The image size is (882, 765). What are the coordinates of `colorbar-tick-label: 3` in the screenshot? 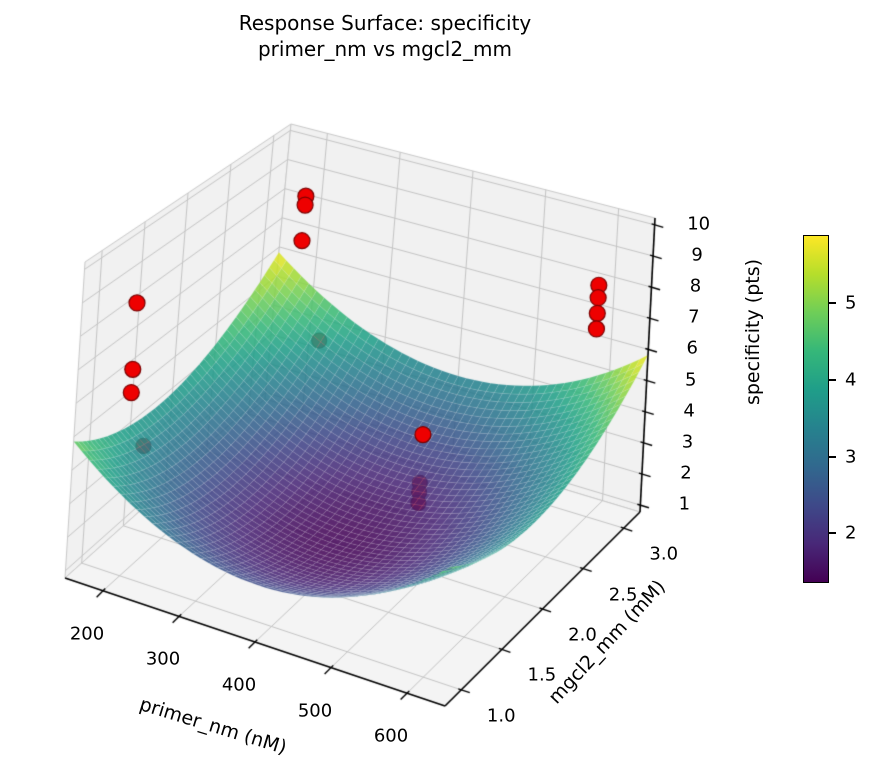 It's located at (851, 457).